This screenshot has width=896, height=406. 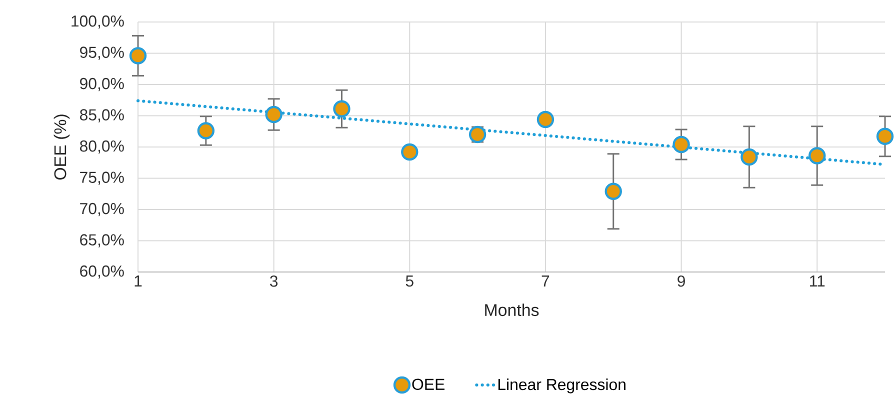 What do you see at coordinates (562, 386) in the screenshot?
I see `legend-label: Linear Regression` at bounding box center [562, 386].